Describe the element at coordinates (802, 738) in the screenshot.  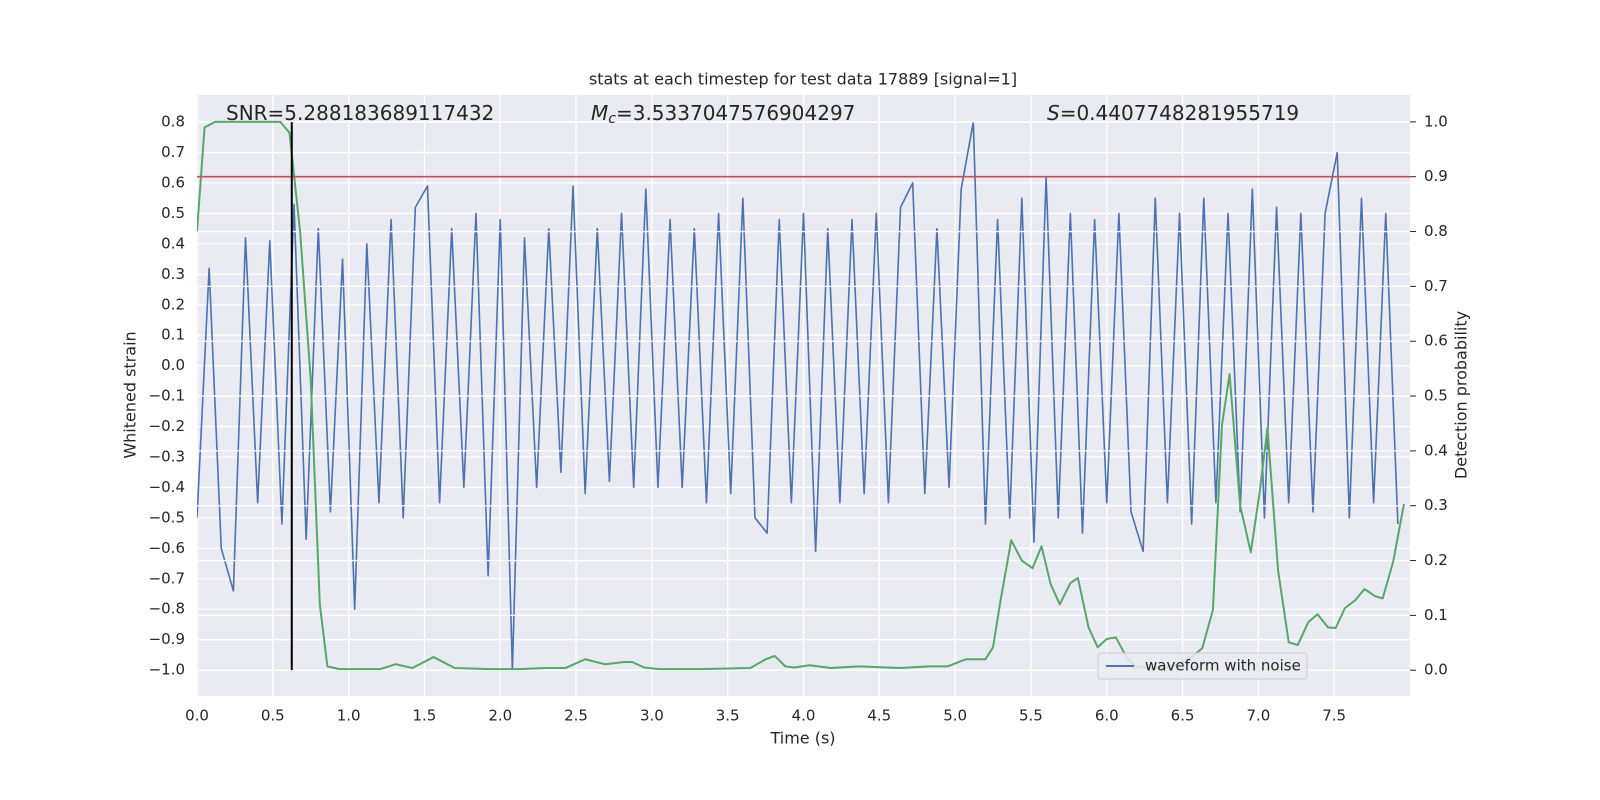
I see `x-axis-label: Time (s)` at that location.